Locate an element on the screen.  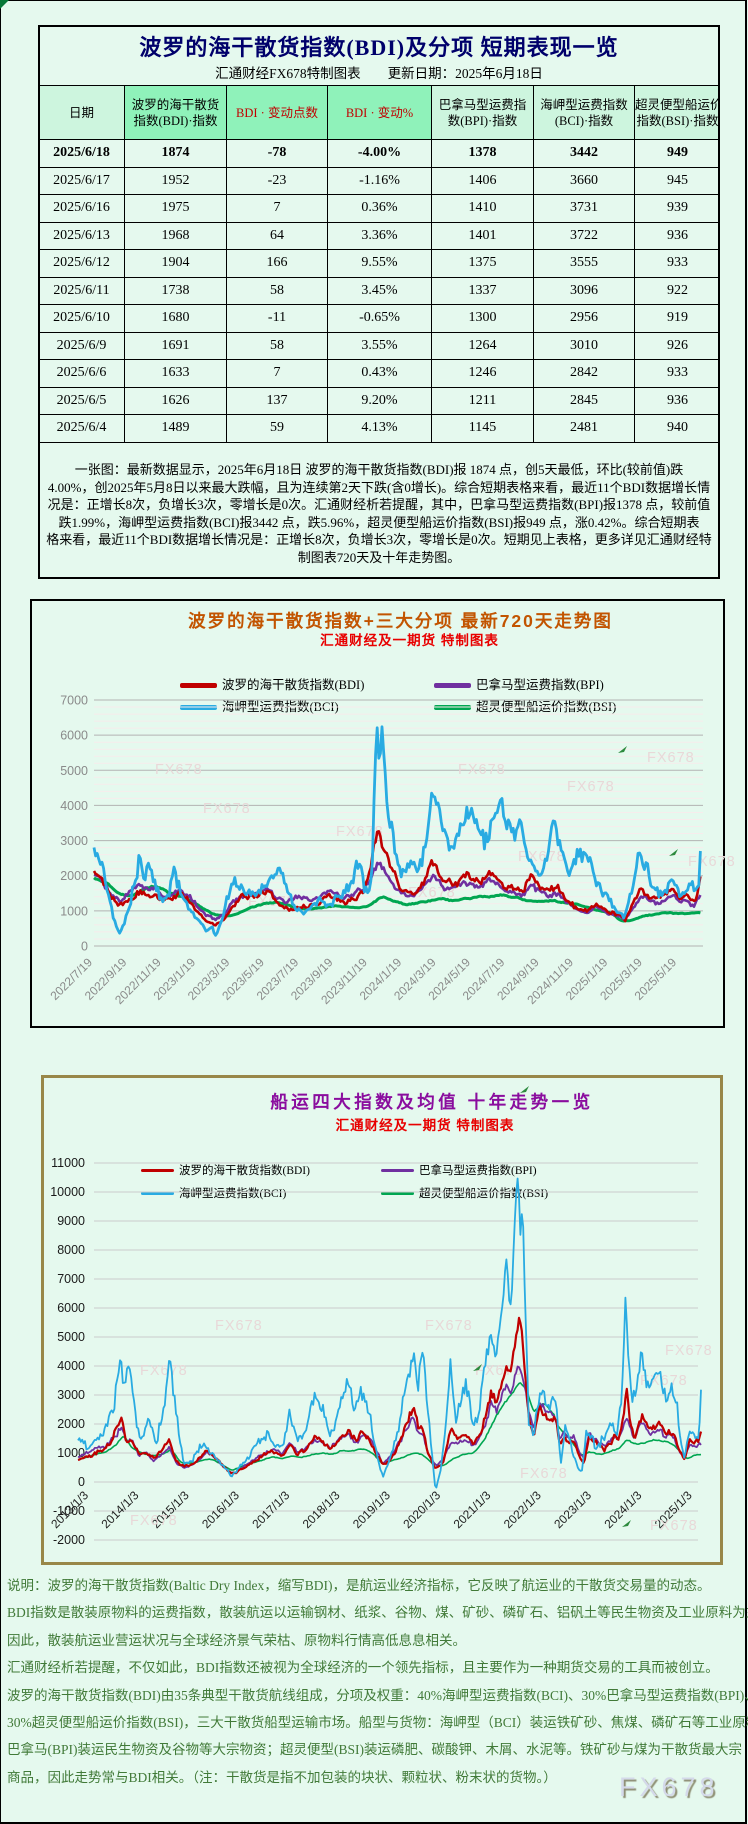
svg-text: 10000 is located at coordinates (67, 1192).